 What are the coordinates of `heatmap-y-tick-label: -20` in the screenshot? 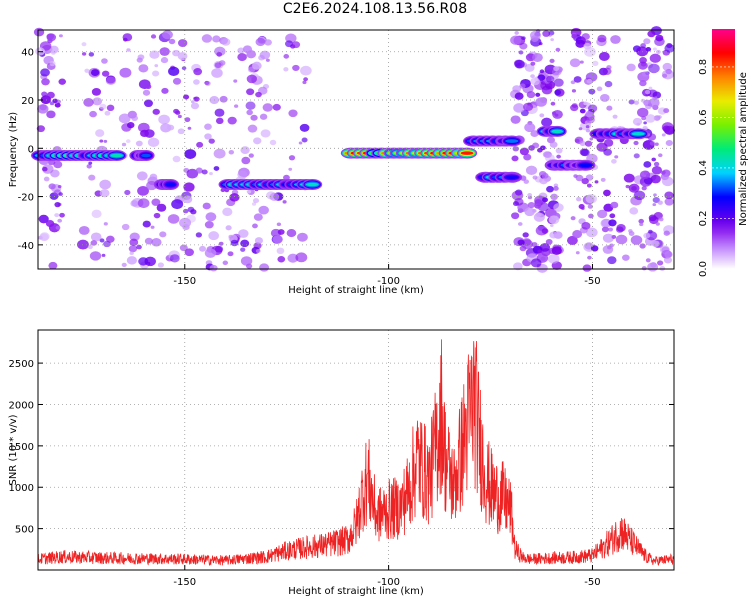 It's located at (26, 198).